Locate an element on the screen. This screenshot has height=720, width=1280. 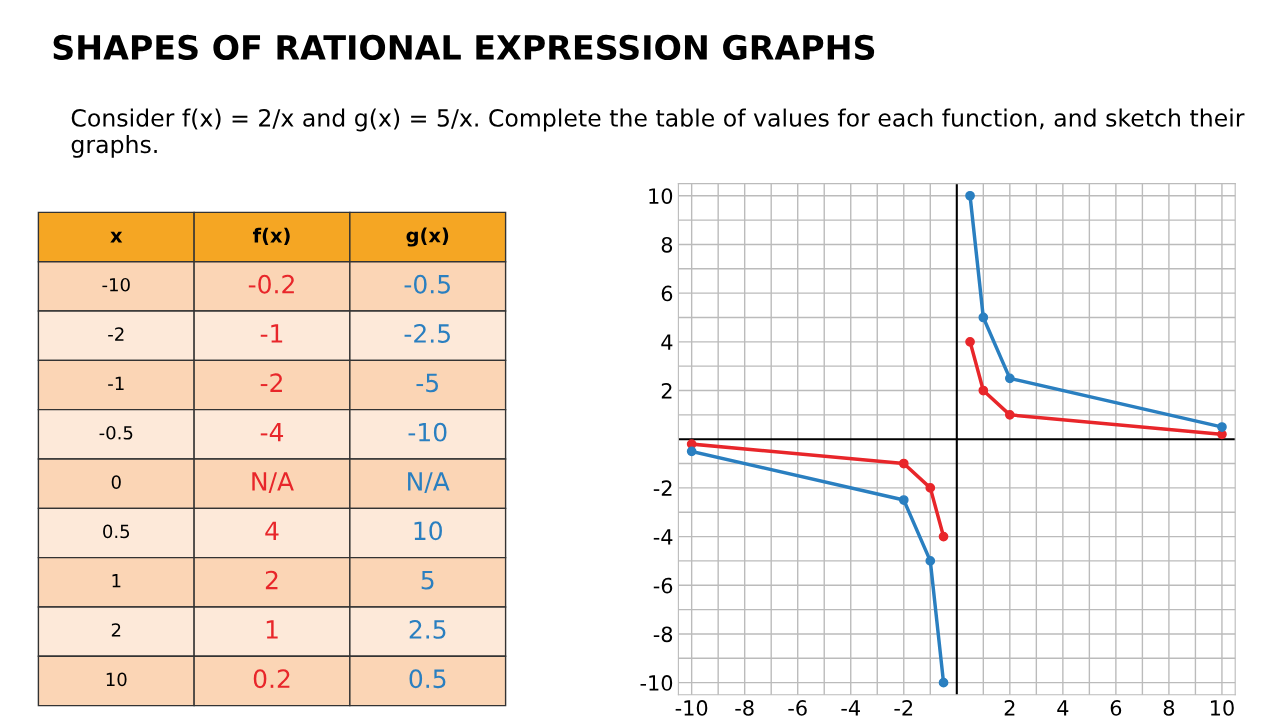
text: 2.5 is located at coordinates (427, 629).